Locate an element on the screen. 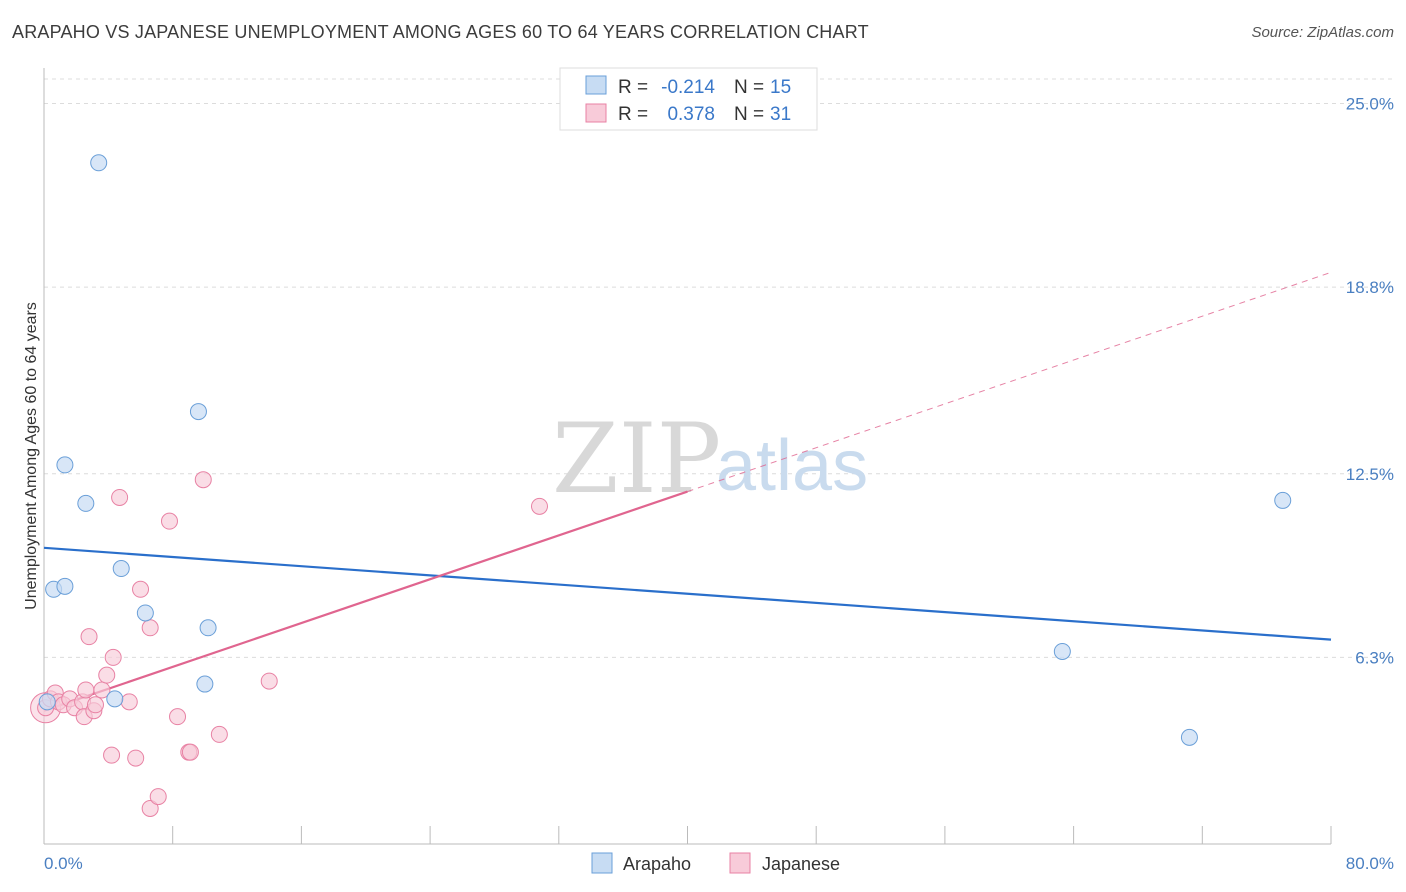 The width and height of the screenshot is (1406, 892). y-axis-title: Unemployment Among Ages 60 to 64 years is located at coordinates (31, 456).